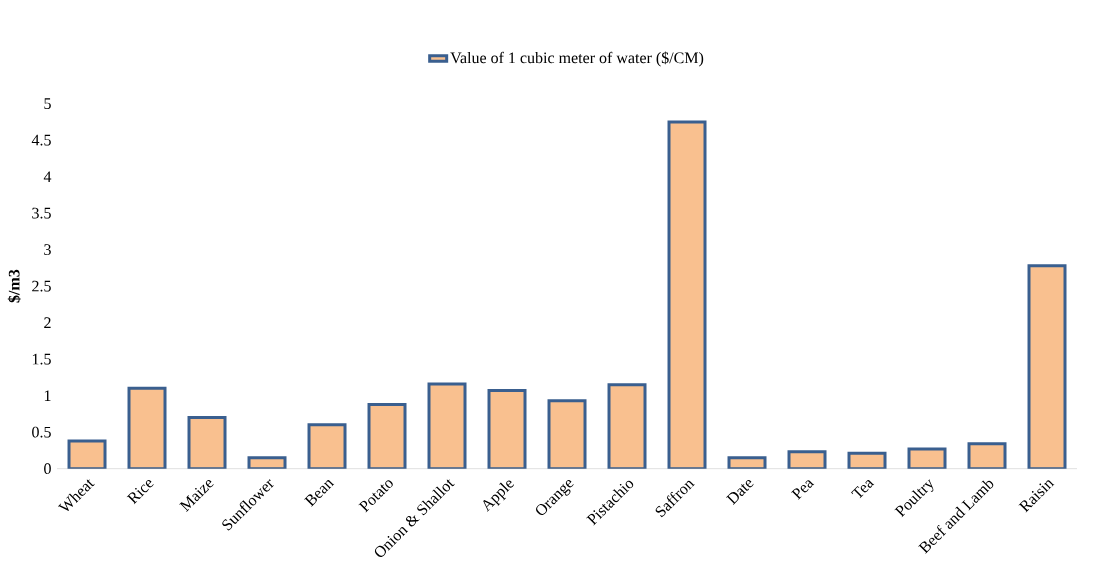 This screenshot has width=1116, height=567. Describe the element at coordinates (47, 323) in the screenshot. I see `y-tick-label: 2` at that location.